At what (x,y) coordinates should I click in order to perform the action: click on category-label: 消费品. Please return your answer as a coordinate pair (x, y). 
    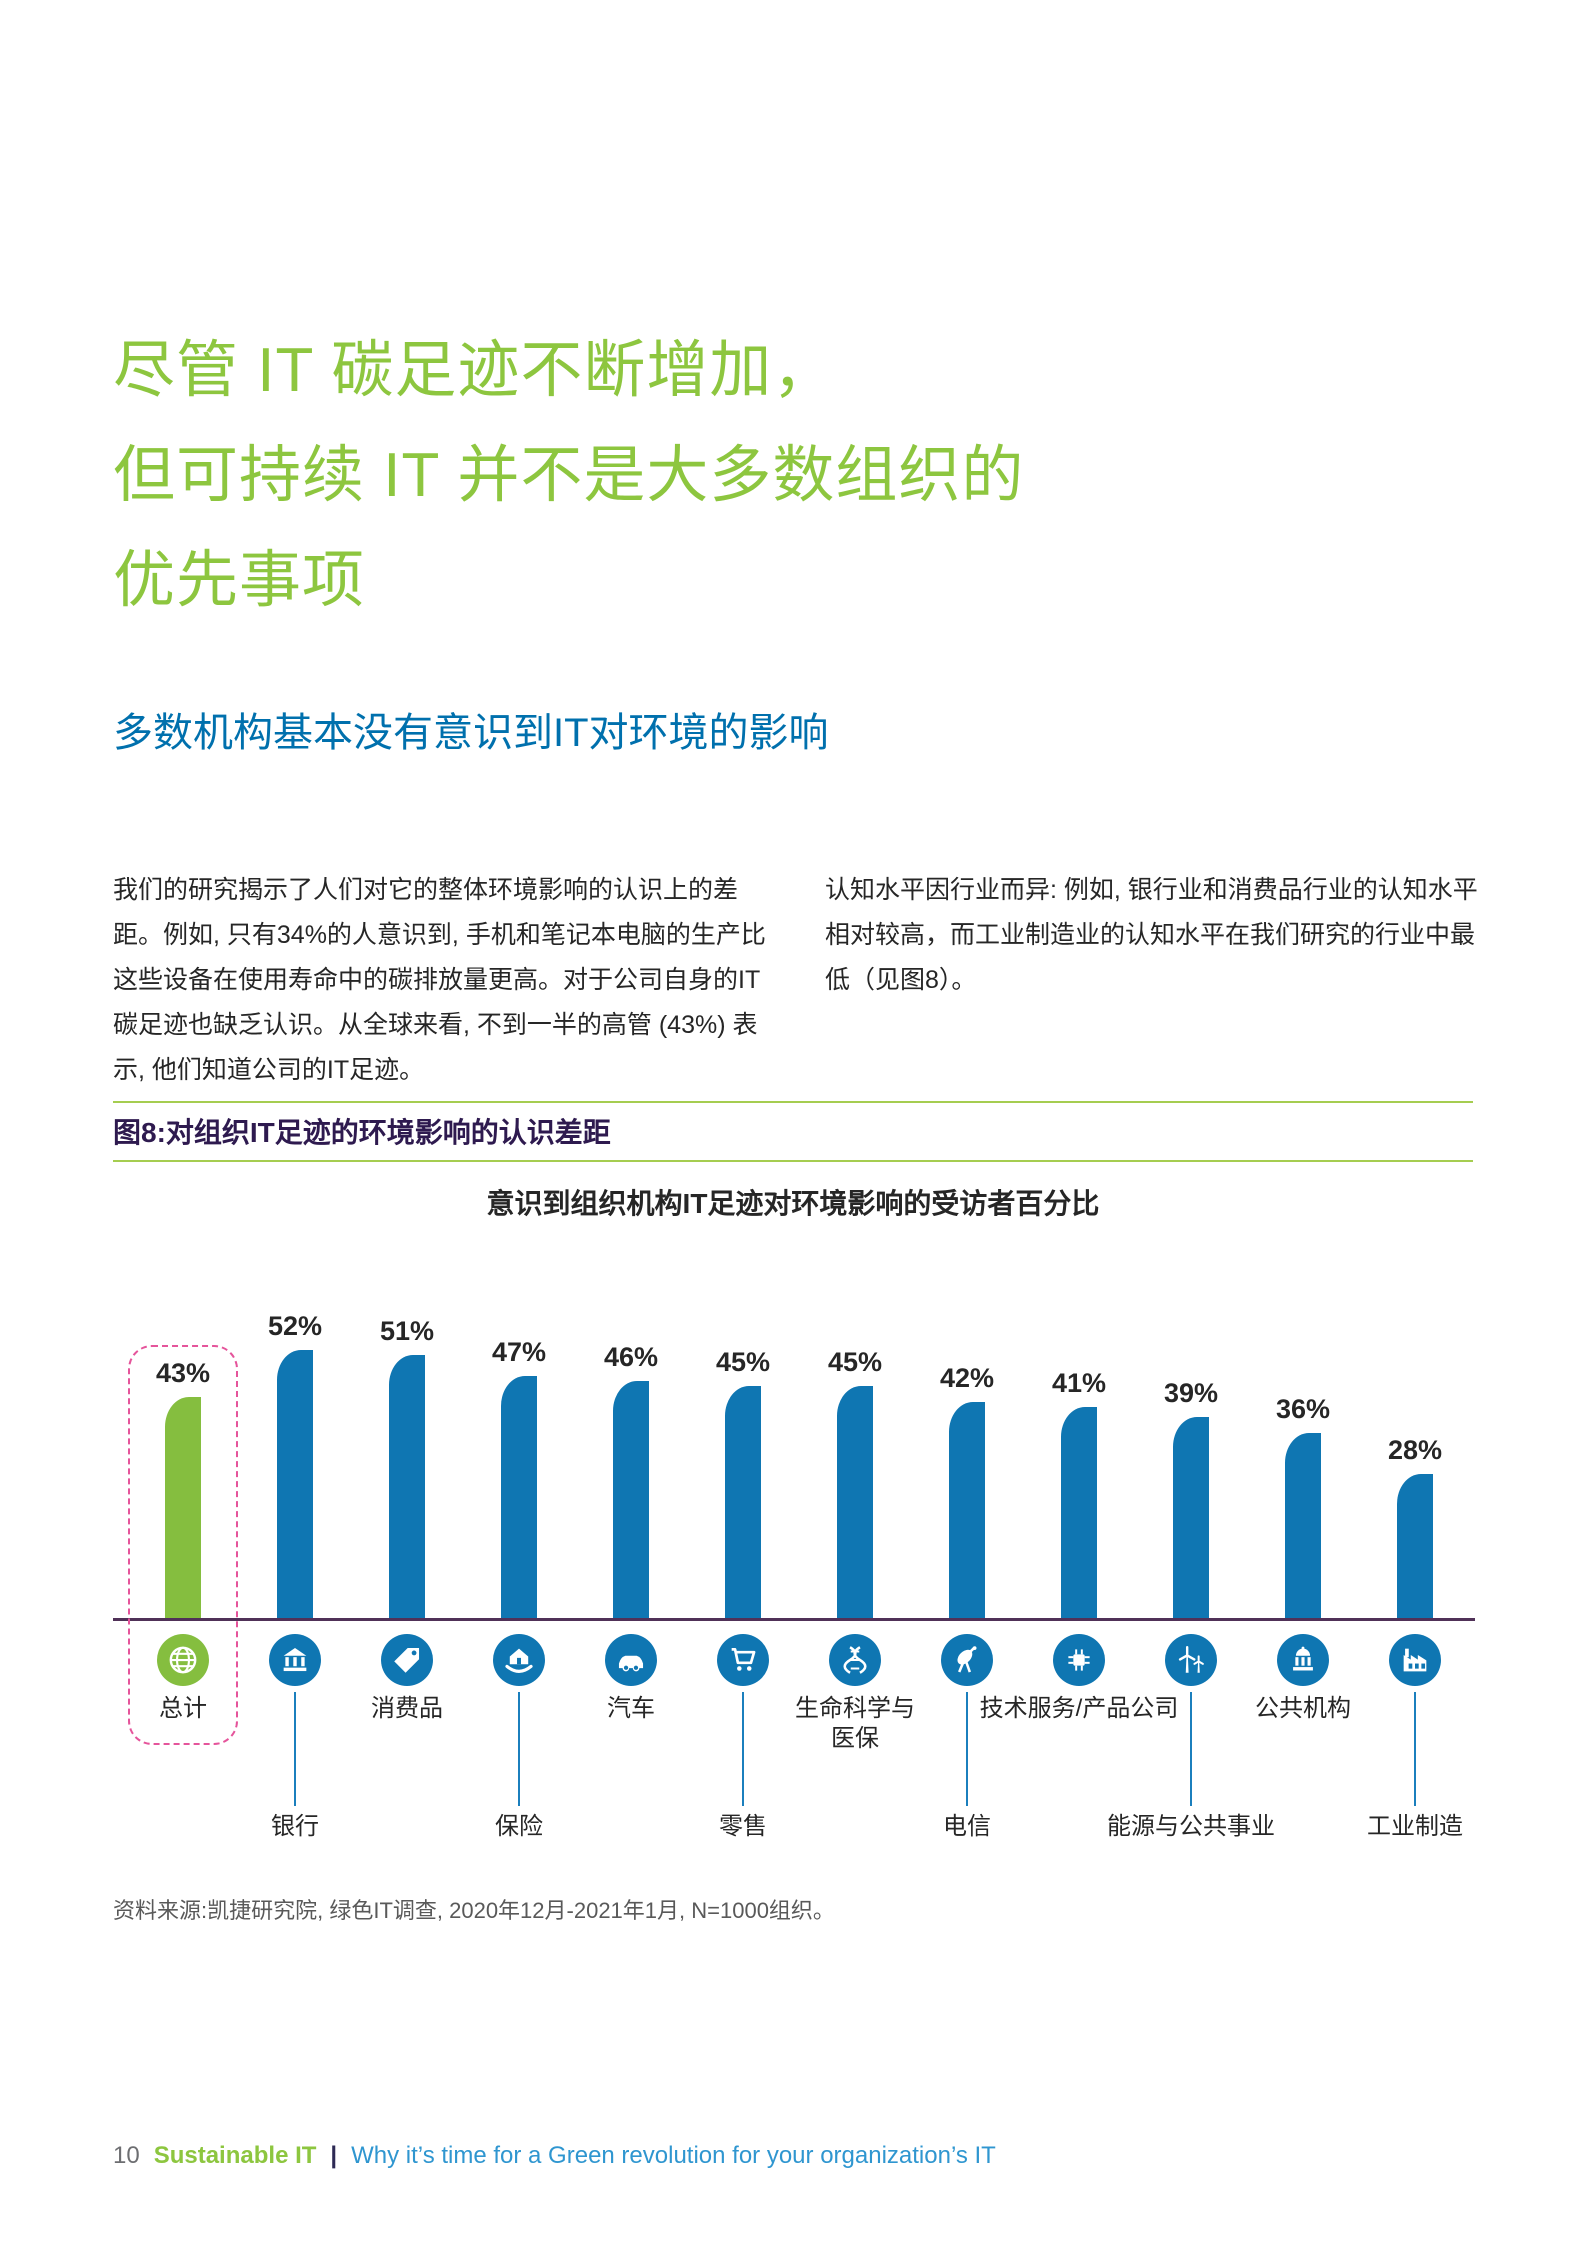
    Looking at the image, I should click on (407, 1708).